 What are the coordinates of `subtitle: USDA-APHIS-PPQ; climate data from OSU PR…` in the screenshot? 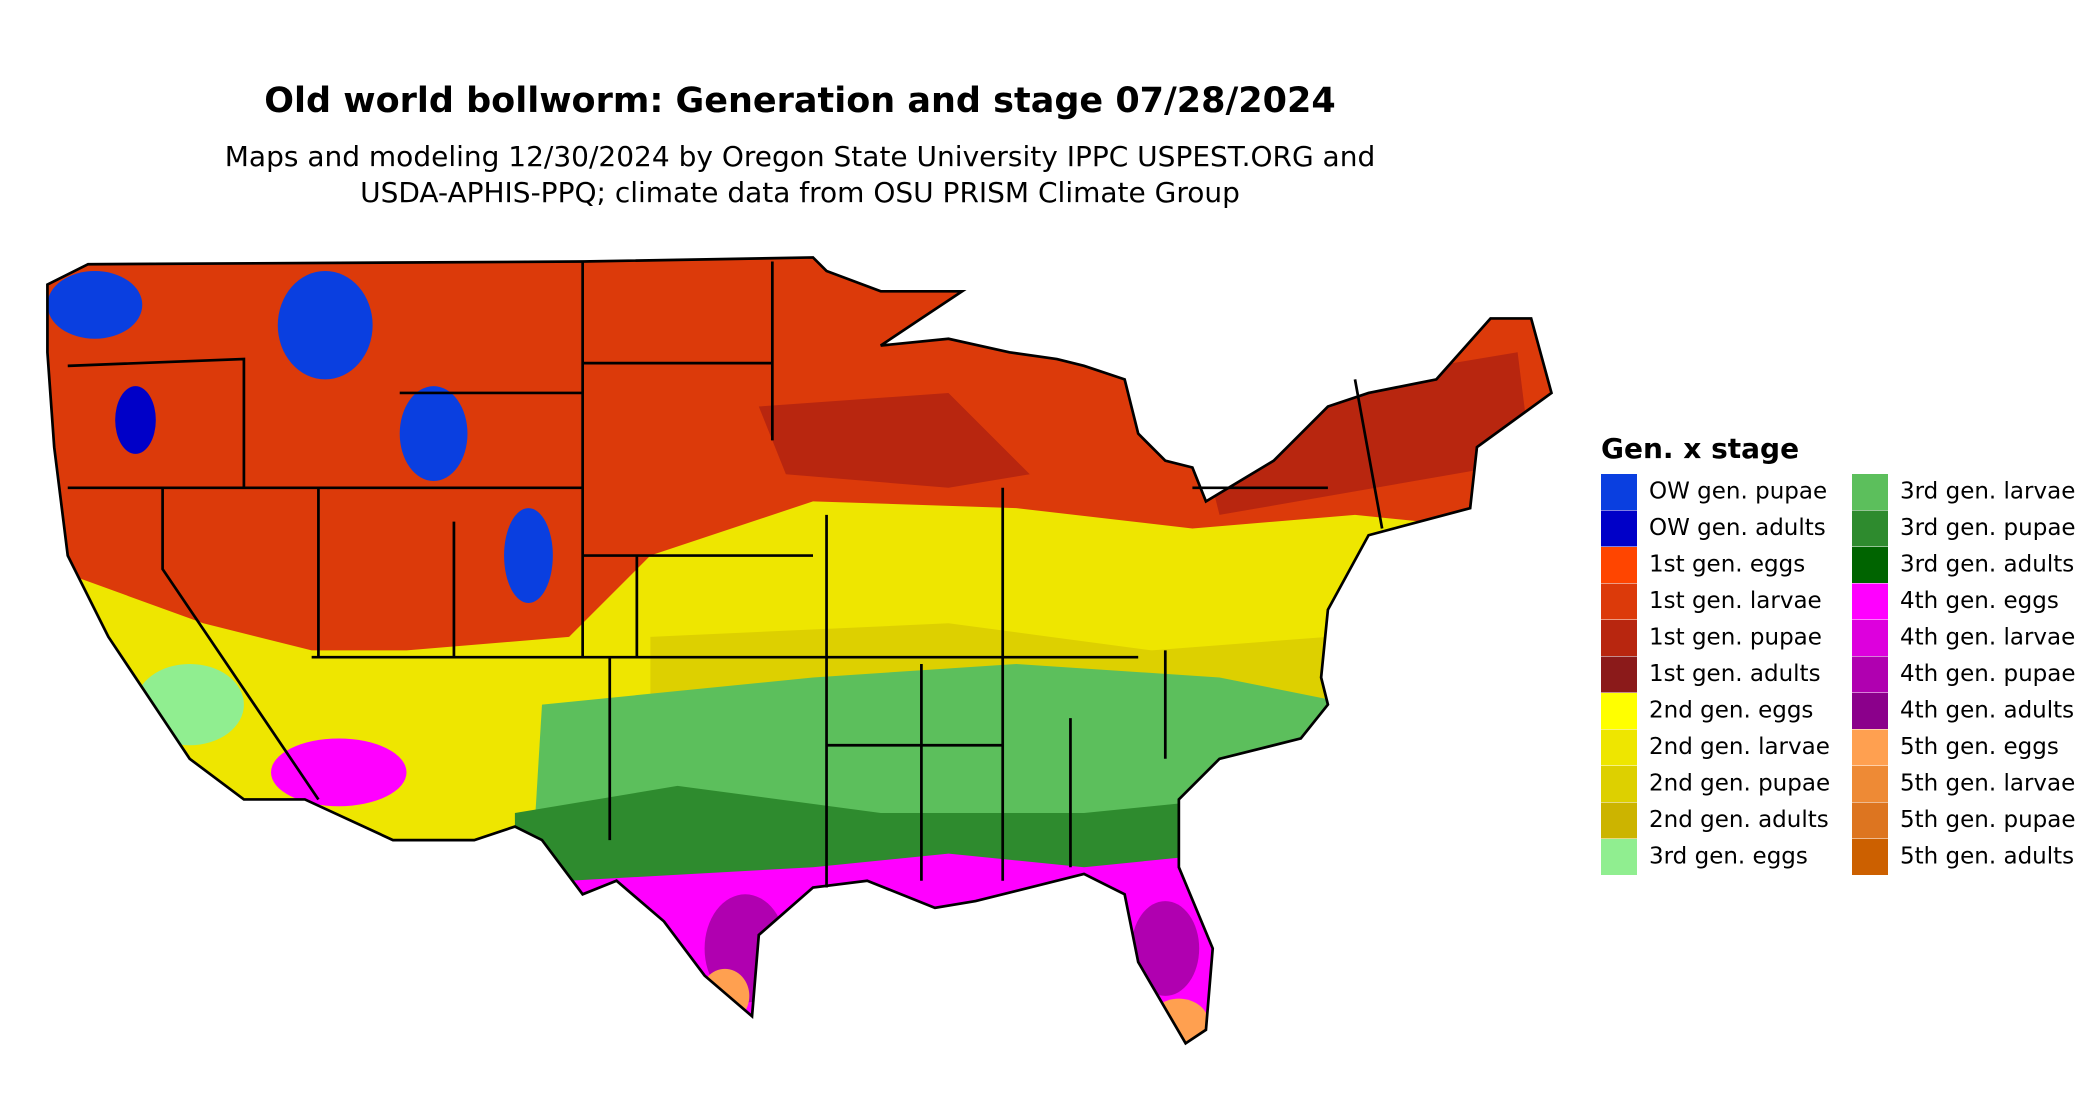 It's located at (800, 192).